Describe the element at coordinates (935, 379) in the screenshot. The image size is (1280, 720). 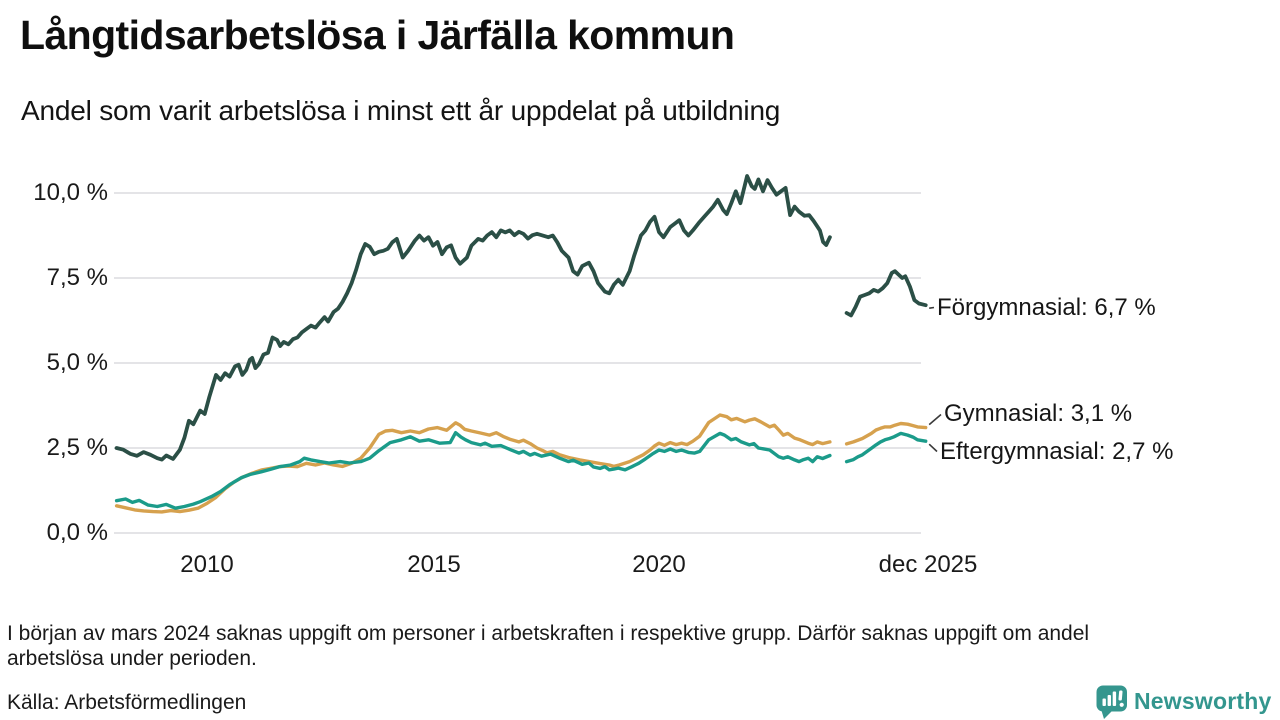
I see `label-connectors` at that location.